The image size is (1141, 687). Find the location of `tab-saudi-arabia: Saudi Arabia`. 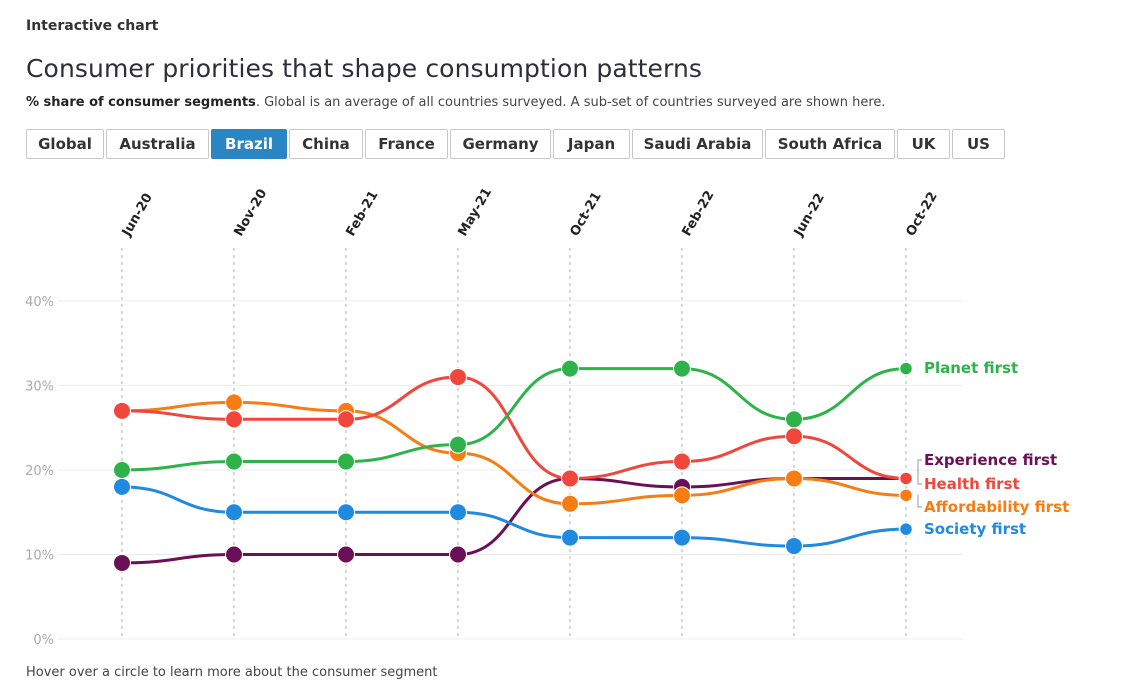

tab-saudi-arabia: Saudi Arabia is located at coordinates (697, 144).